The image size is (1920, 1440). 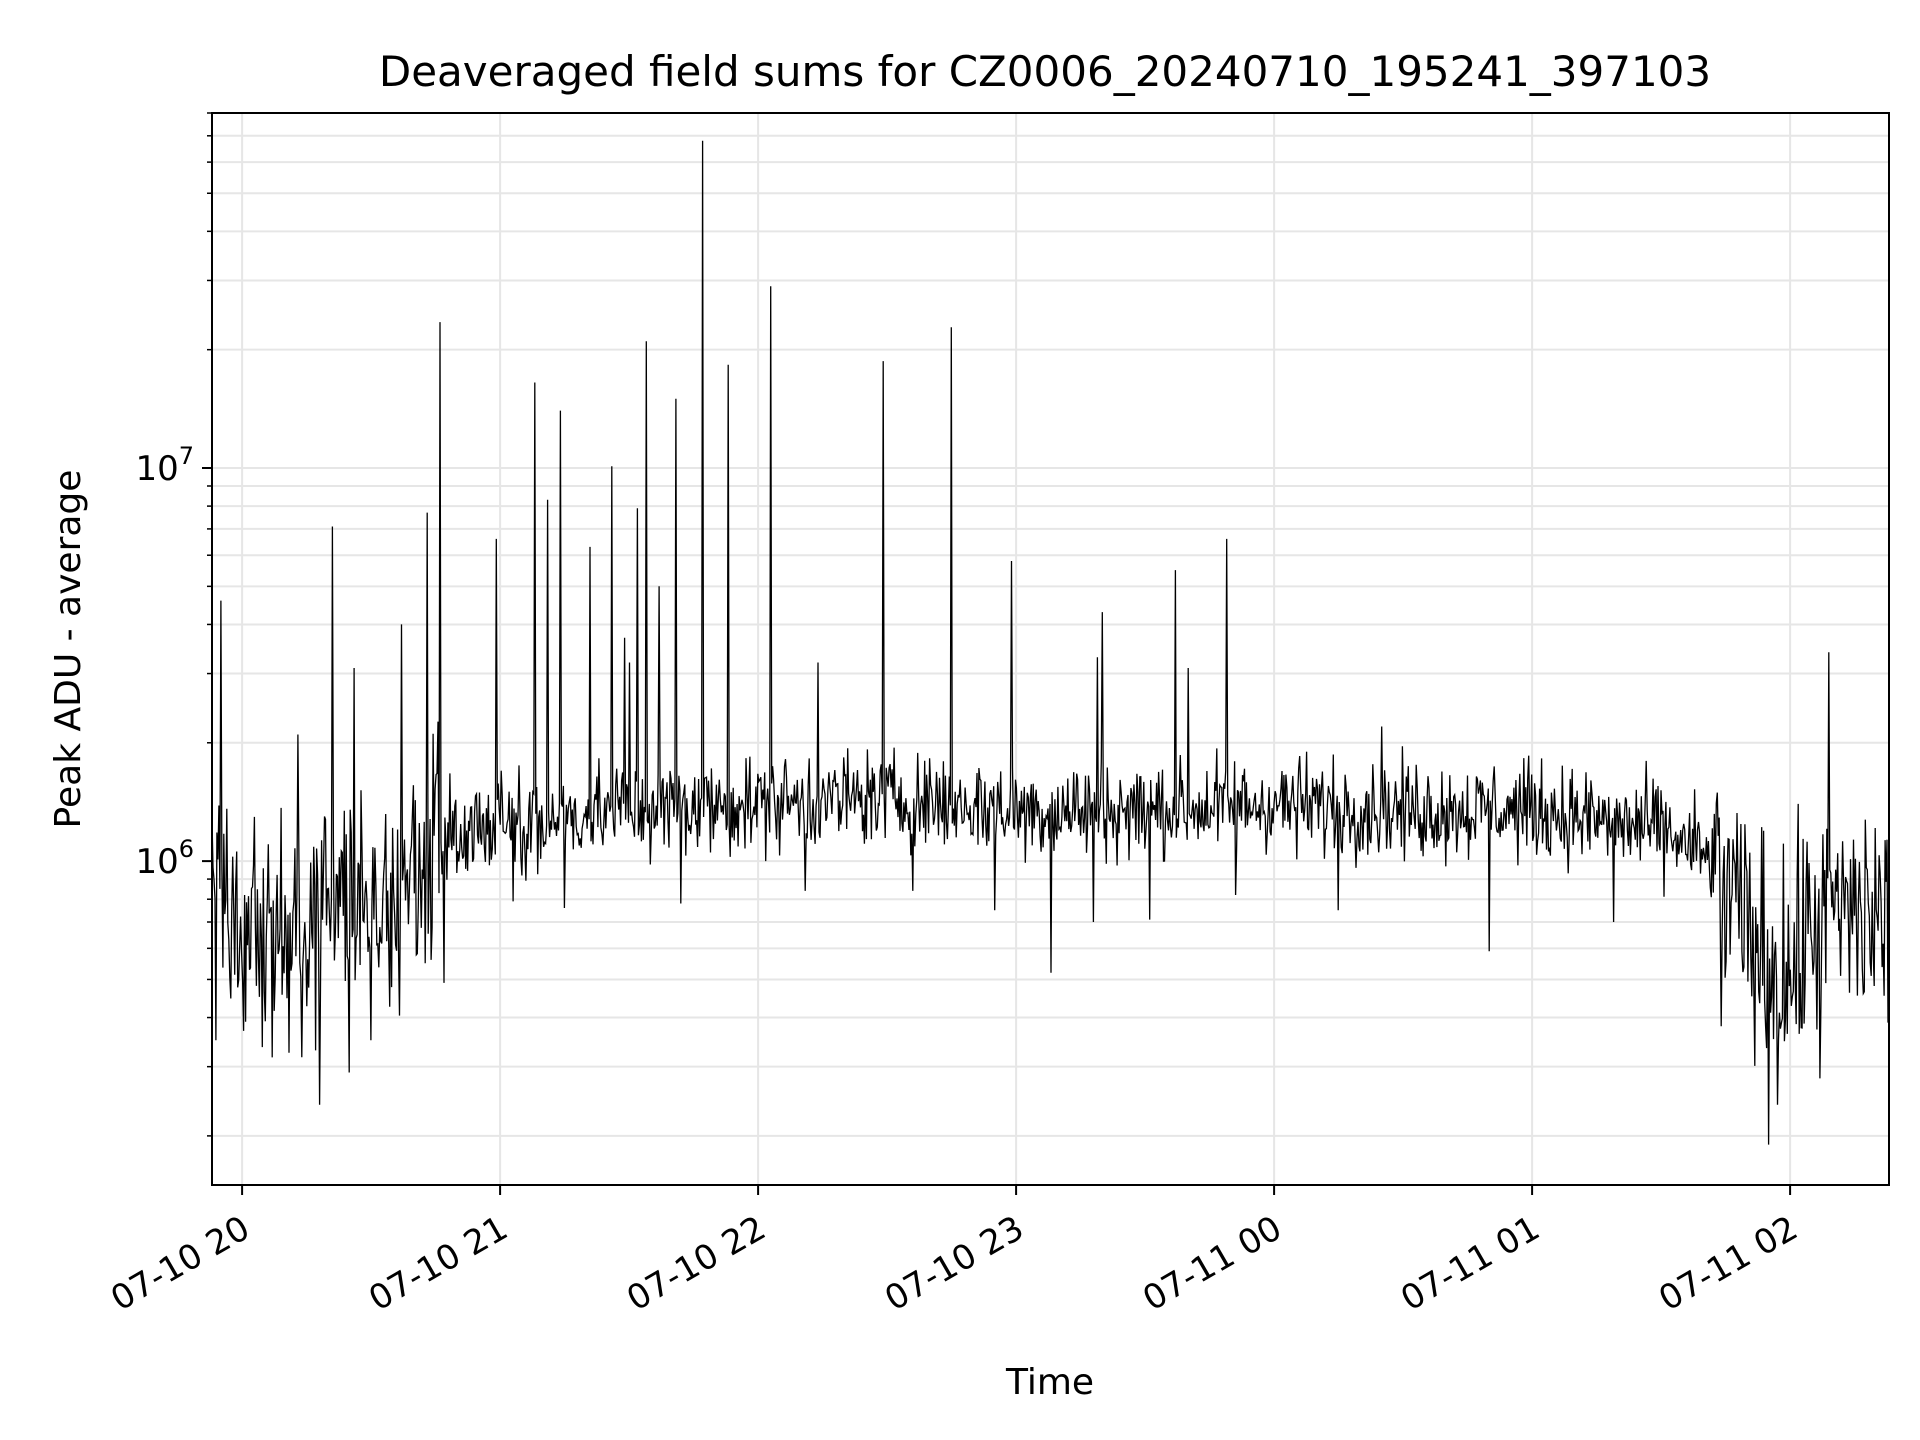 What do you see at coordinates (68, 649) in the screenshot?
I see `y-axis-label: Peak ADU - average` at bounding box center [68, 649].